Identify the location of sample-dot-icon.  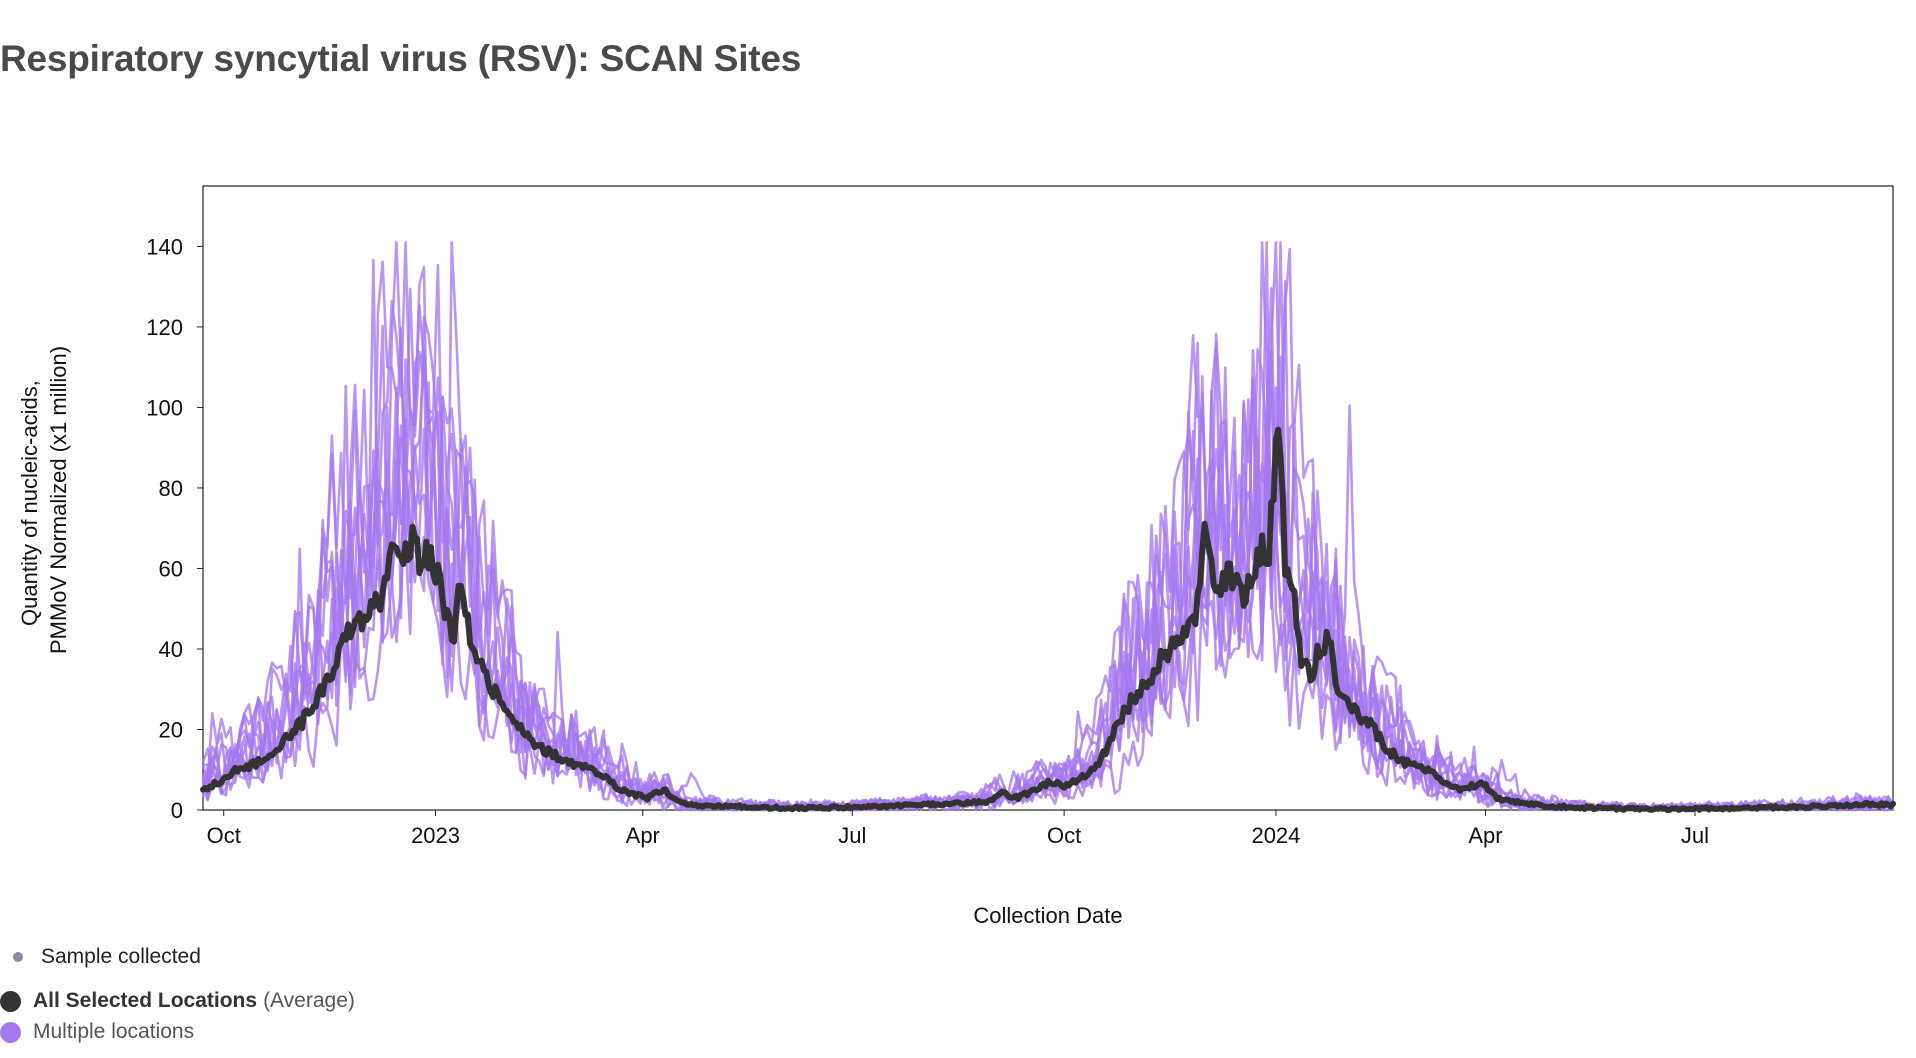
(18, 957).